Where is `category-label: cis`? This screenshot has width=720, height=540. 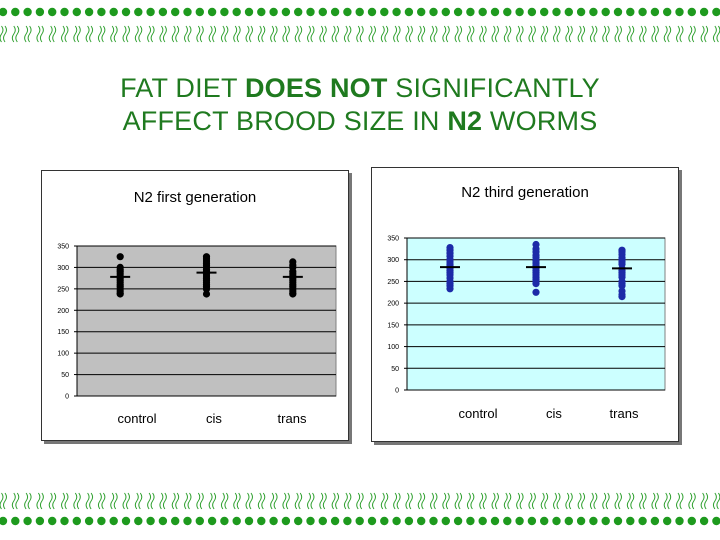 category-label: cis is located at coordinates (554, 413).